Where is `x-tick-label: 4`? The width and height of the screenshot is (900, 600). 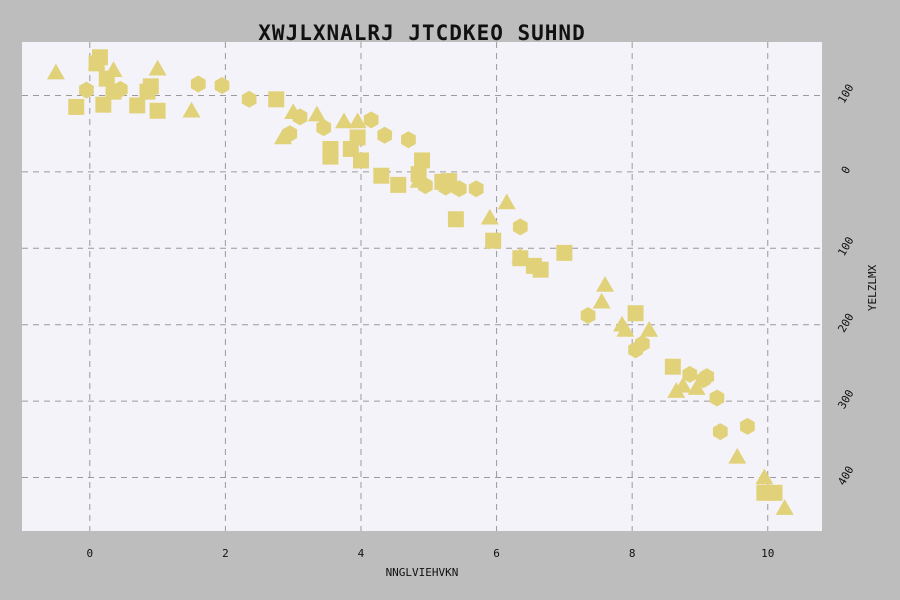 x-tick-label: 4 is located at coordinates (361, 553).